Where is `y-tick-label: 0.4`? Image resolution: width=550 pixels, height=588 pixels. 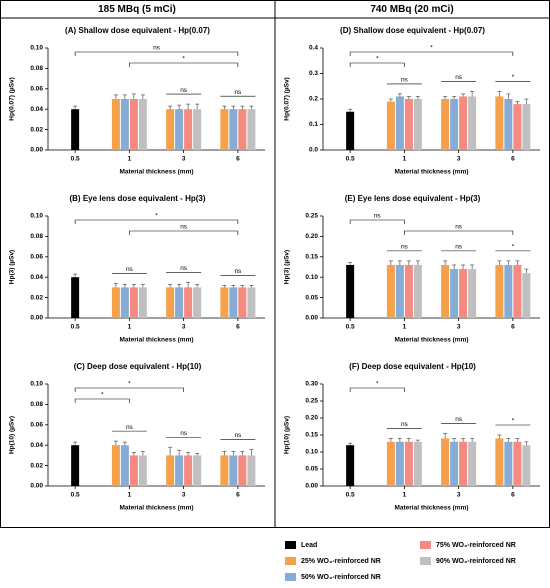 y-tick-label: 0.4 is located at coordinates (313, 48).